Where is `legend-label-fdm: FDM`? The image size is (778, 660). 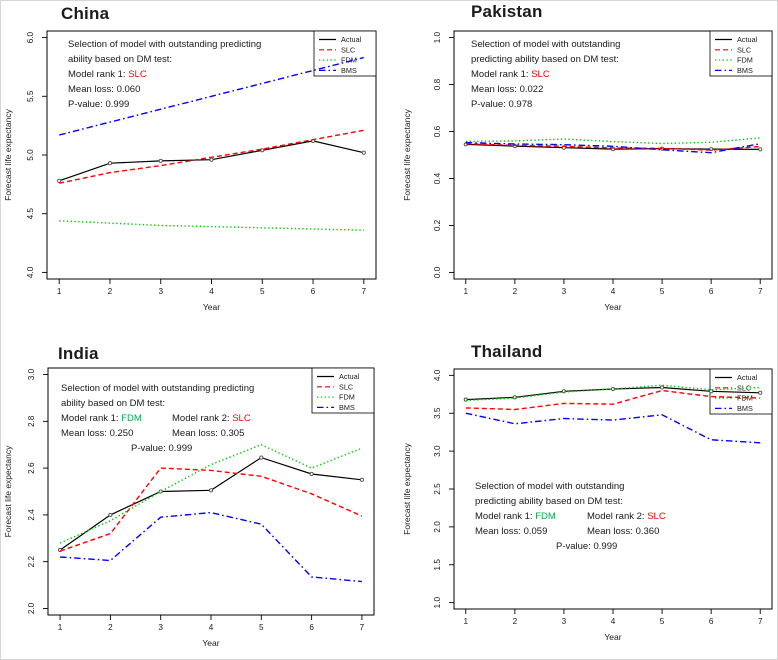 legend-label-fdm: FDM is located at coordinates (349, 60).